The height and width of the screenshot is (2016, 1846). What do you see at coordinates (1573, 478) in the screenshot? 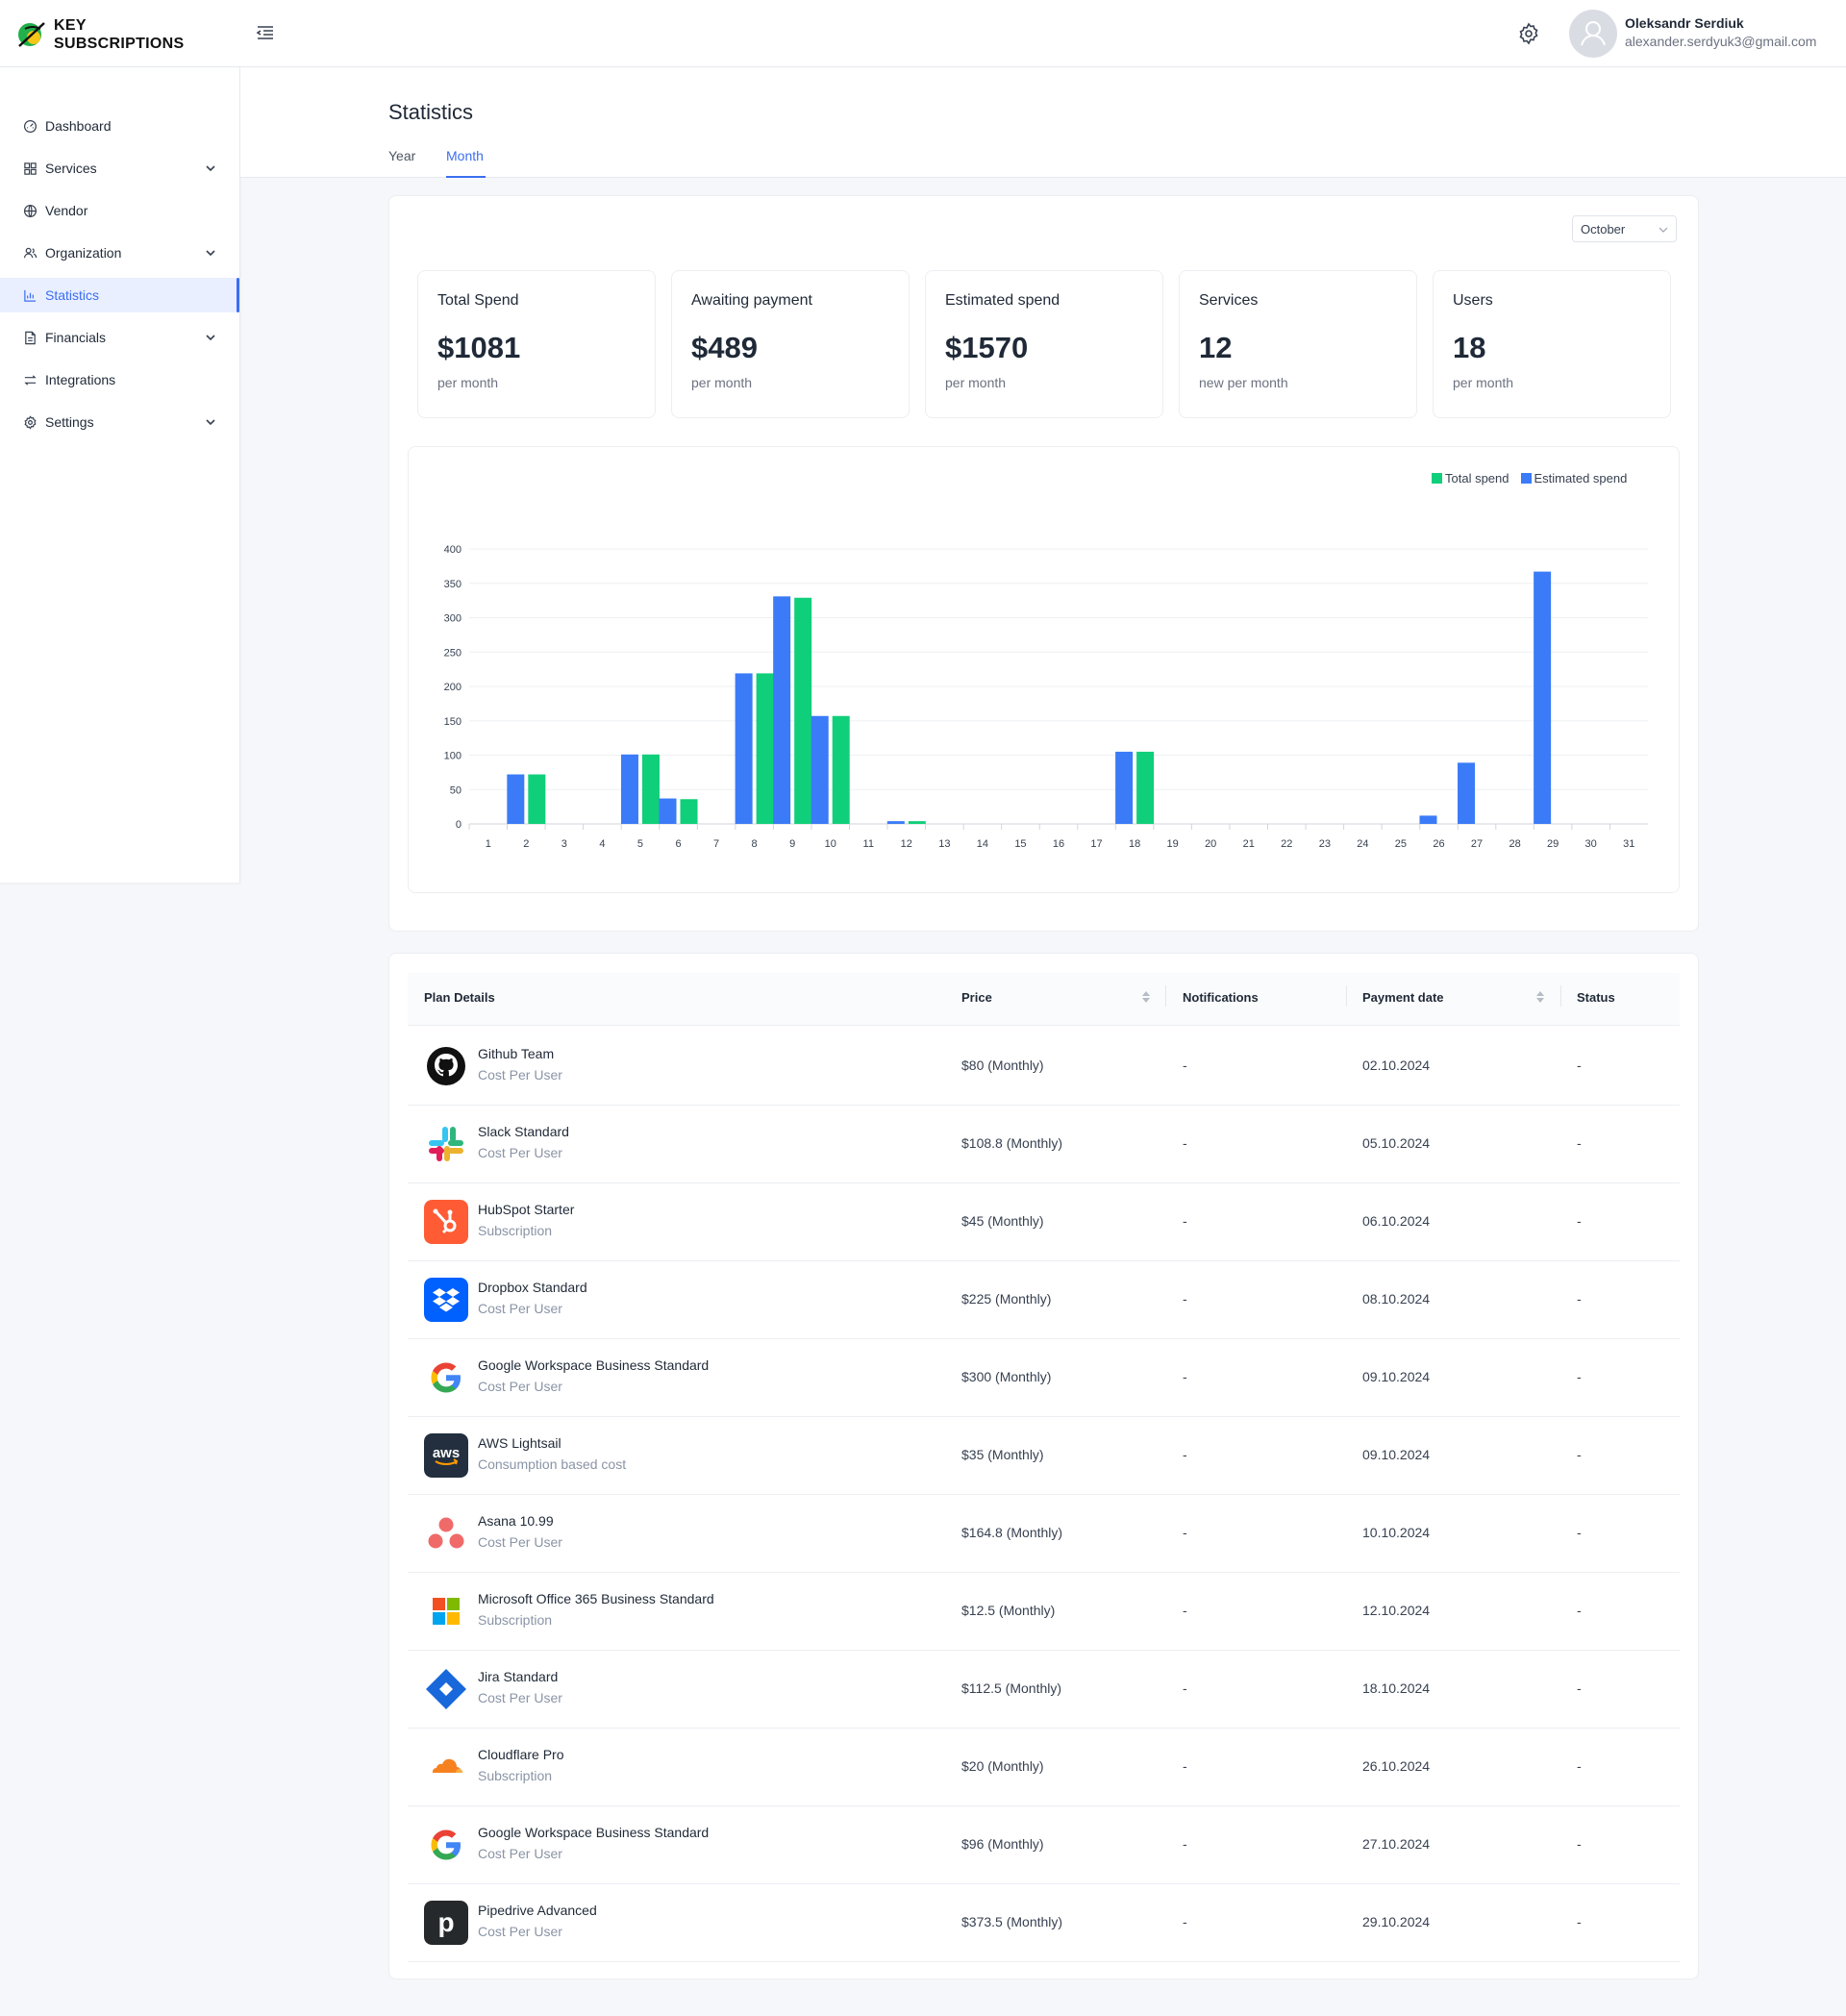
I see `legend-item-estimated-spend: Estimated spend` at bounding box center [1573, 478].